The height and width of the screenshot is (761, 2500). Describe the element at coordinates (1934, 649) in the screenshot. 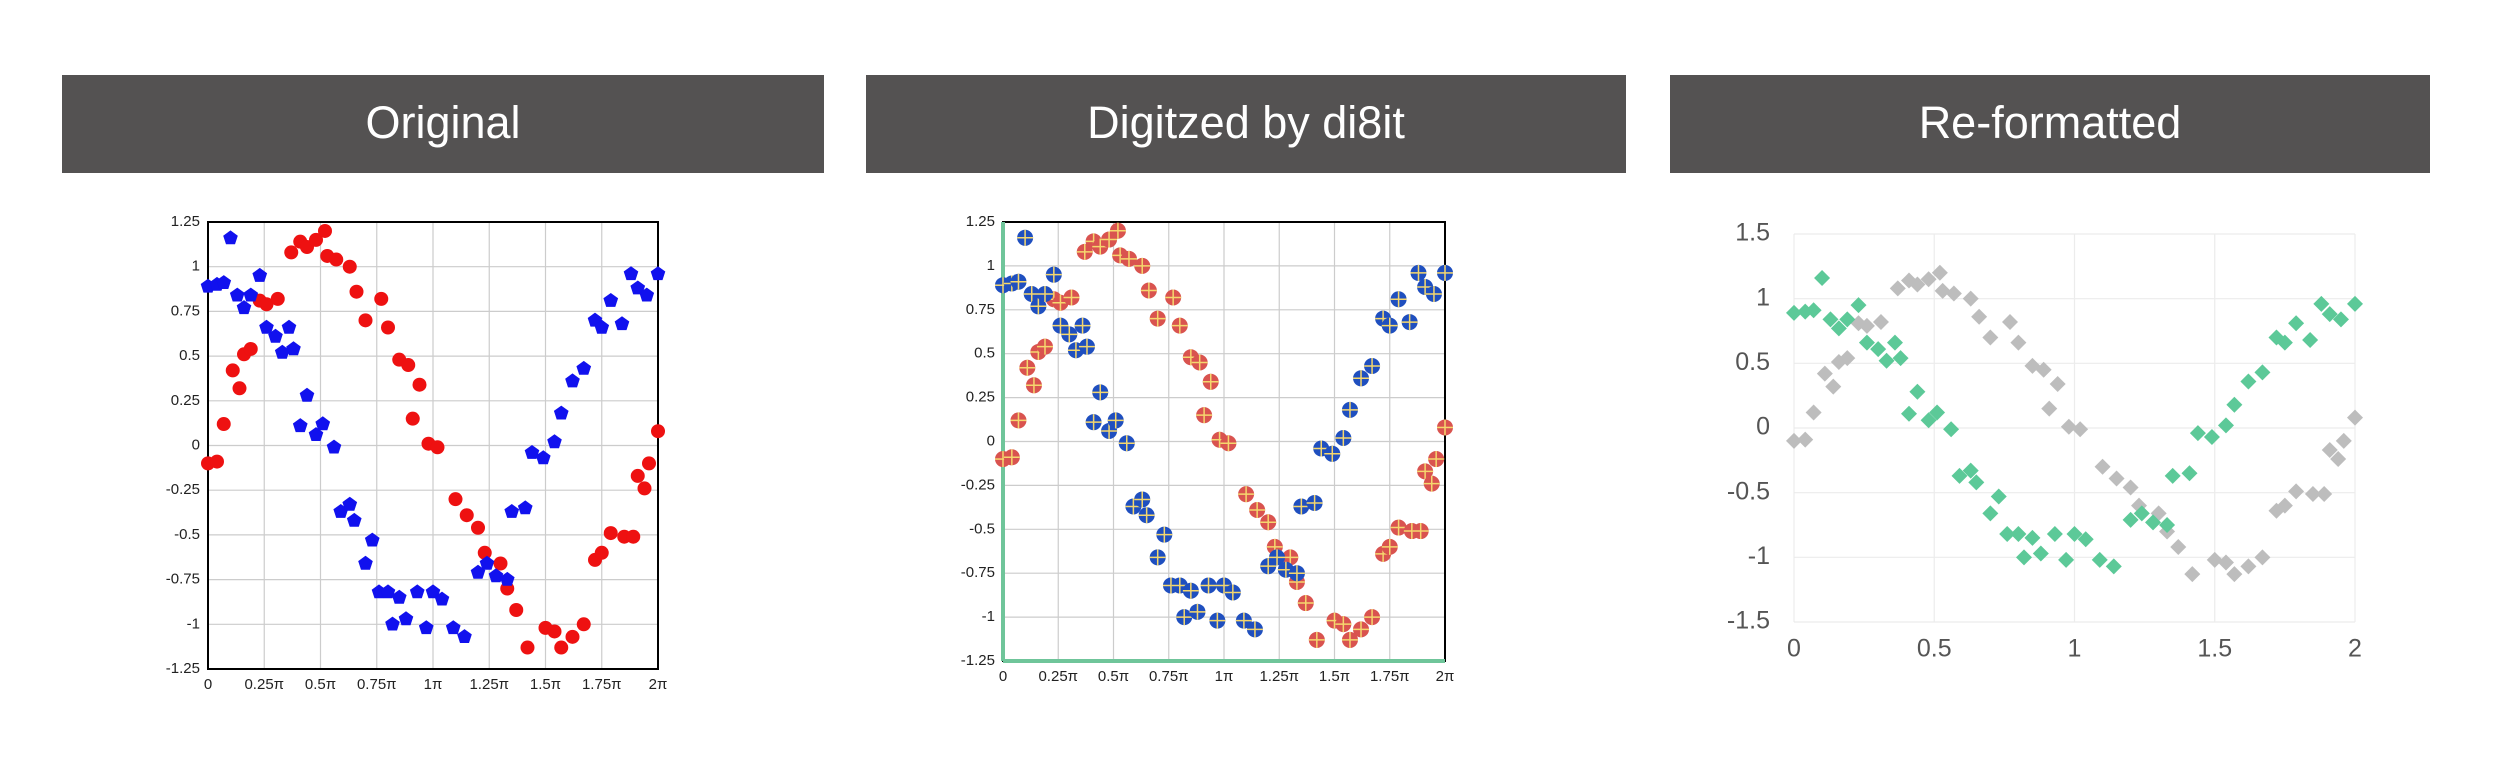

I see `x-tick-label: 0.5` at that location.